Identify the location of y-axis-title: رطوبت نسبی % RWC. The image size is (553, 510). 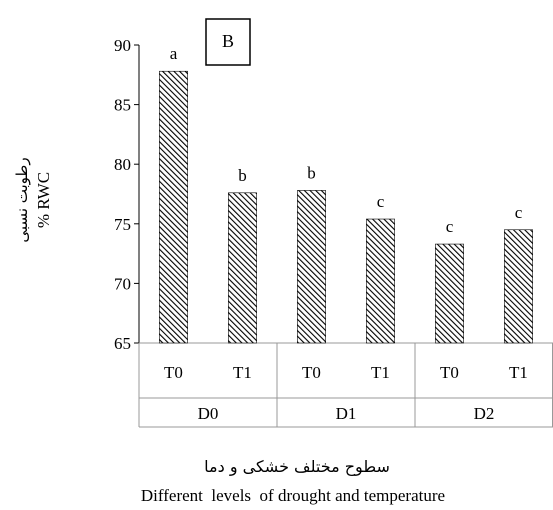
(33, 199).